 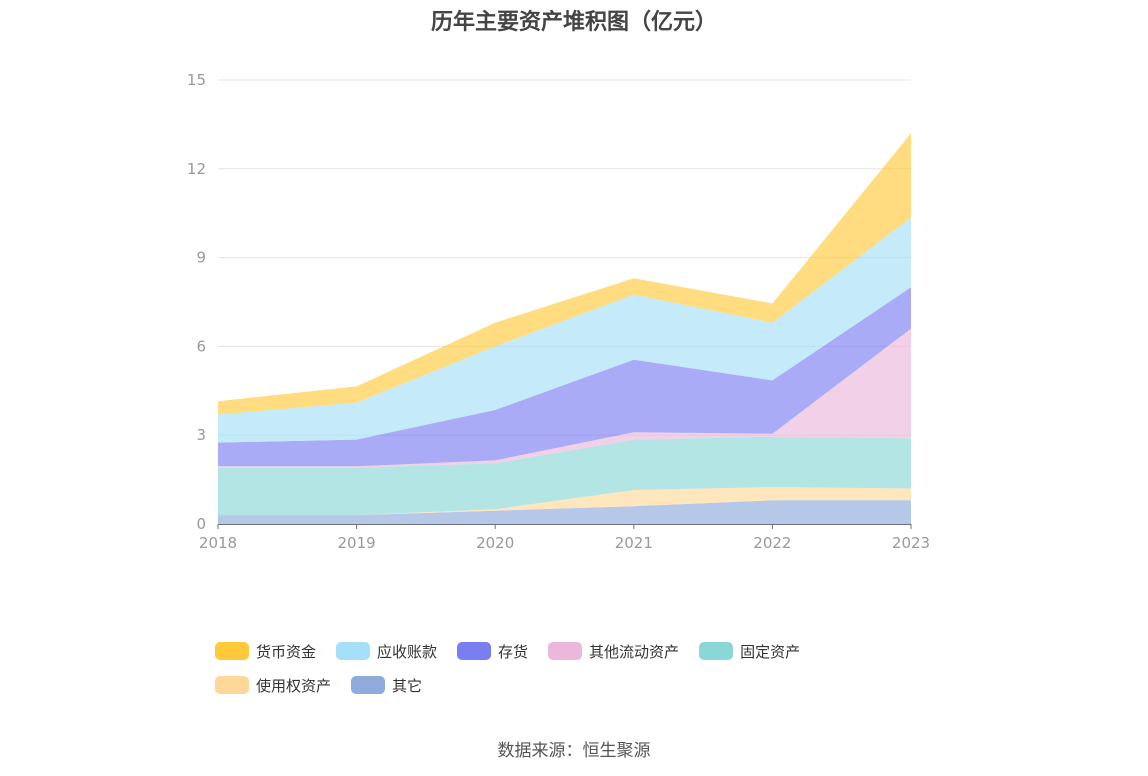 I want to click on chart-legend: 货币资金 应收账款 存货 其他流动资产 固定资产使用权资产 其它, so click(x=585, y=668).